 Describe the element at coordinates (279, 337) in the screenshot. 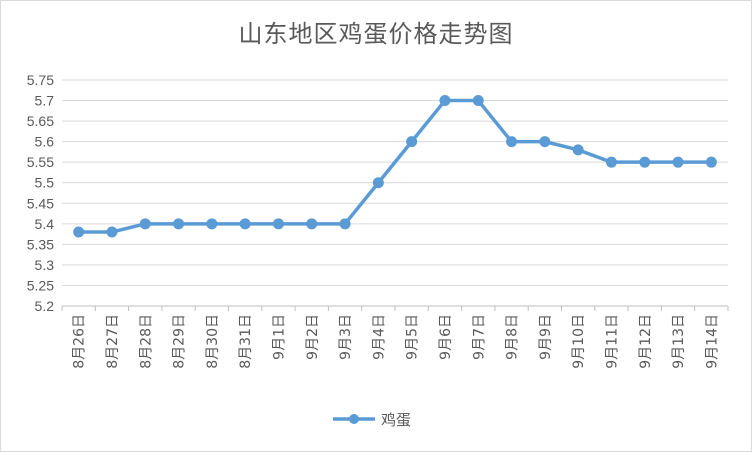

I see `x-tick-label: 9月1日` at that location.